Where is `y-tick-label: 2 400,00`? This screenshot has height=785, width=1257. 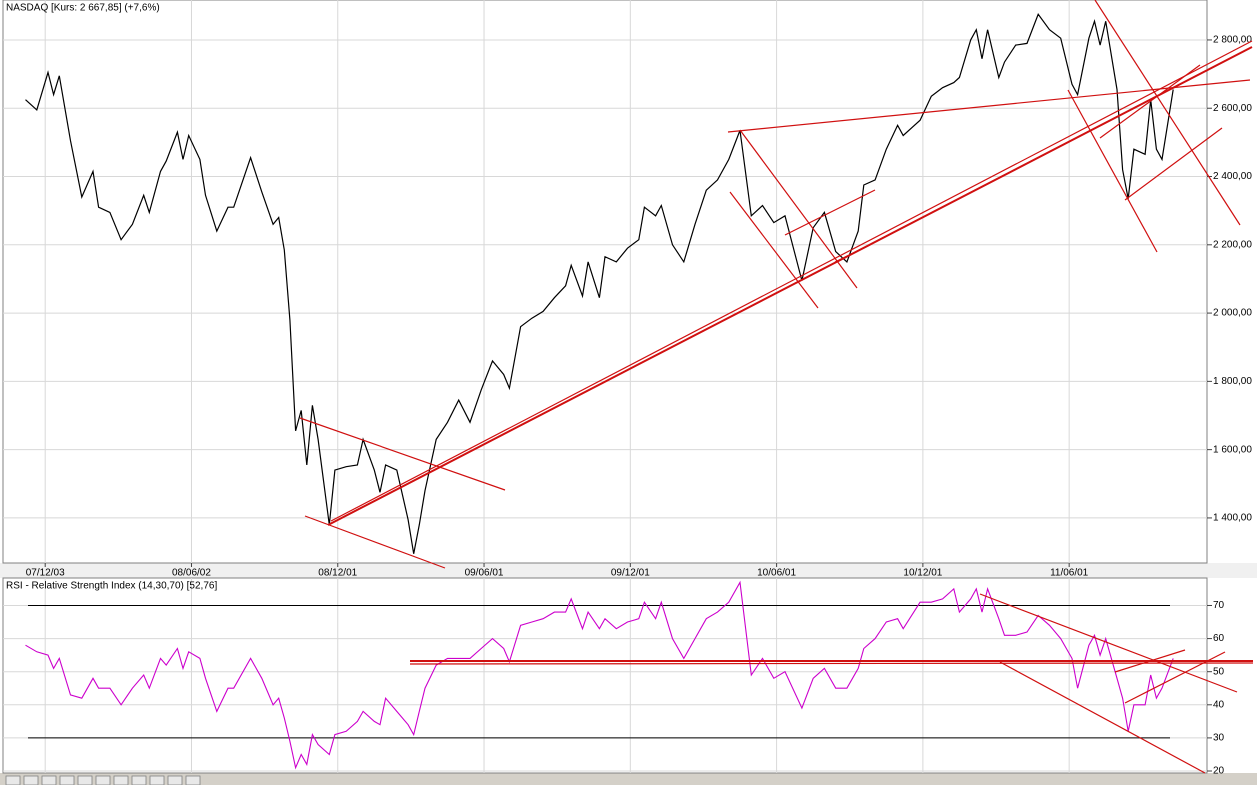 y-tick-label: 2 400,00 is located at coordinates (1232, 176).